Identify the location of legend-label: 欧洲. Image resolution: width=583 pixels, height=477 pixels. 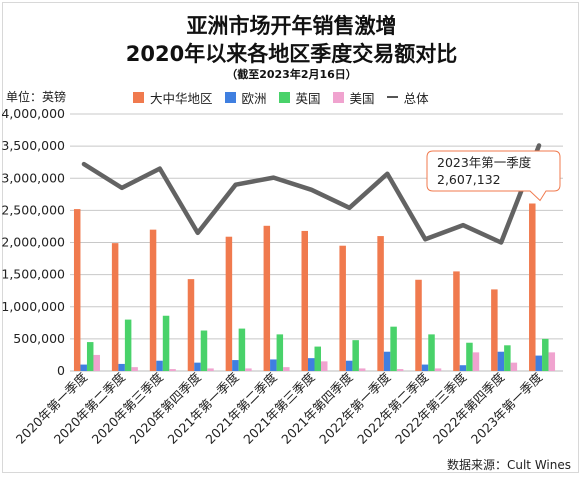
(254, 98).